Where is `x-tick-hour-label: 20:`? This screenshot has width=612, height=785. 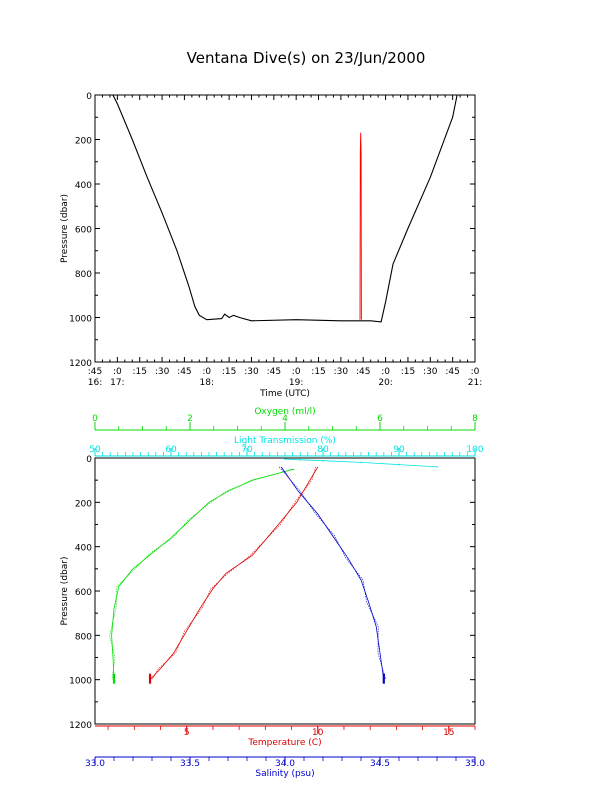
x-tick-hour-label: 20: is located at coordinates (385, 383).